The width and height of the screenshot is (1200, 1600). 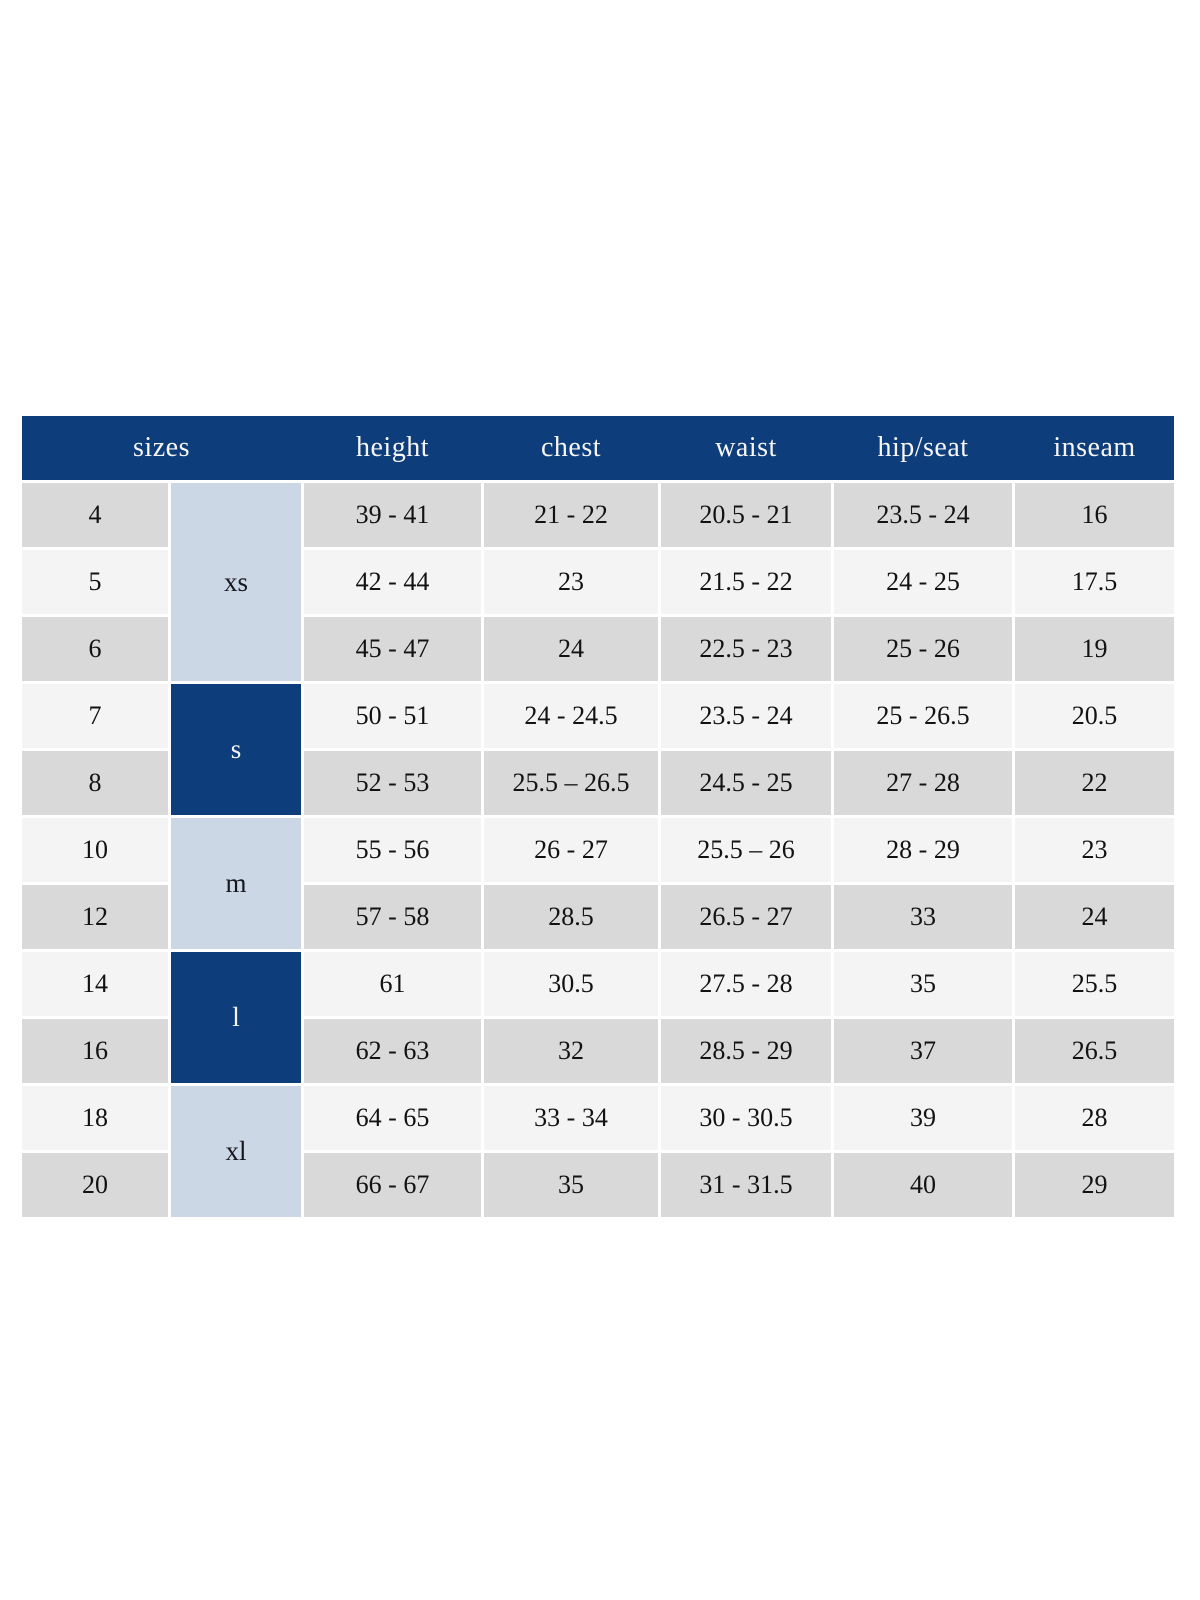 What do you see at coordinates (1094, 515) in the screenshot?
I see `inseam-cell: 16` at bounding box center [1094, 515].